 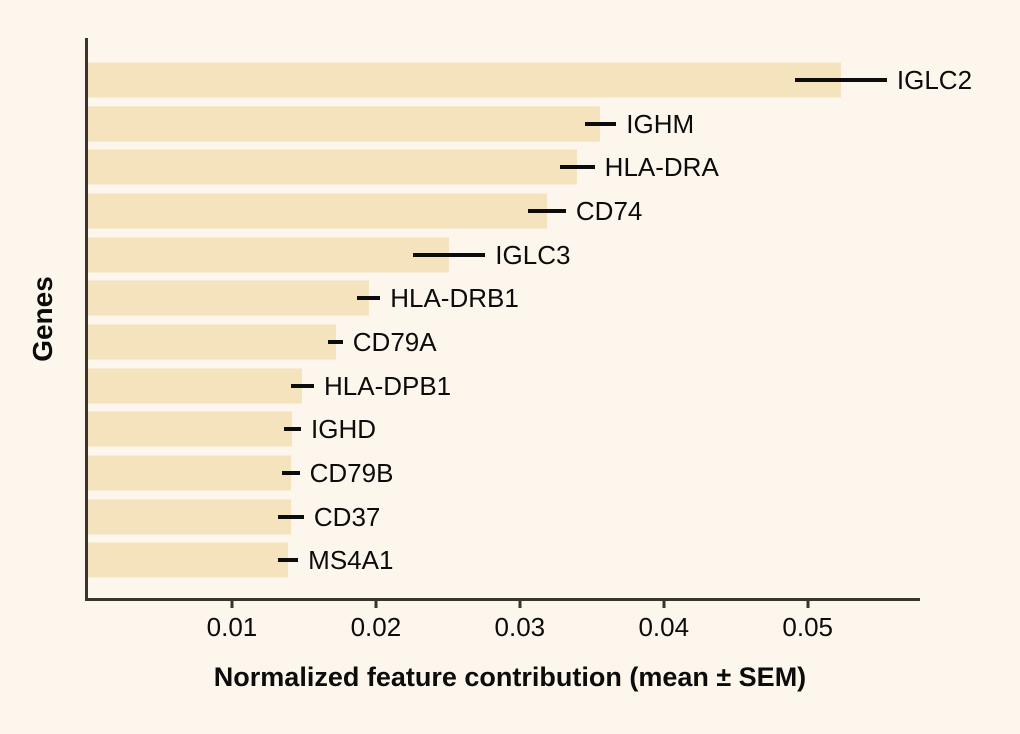 What do you see at coordinates (934, 79) in the screenshot?
I see `gene-label: IGLC2` at bounding box center [934, 79].